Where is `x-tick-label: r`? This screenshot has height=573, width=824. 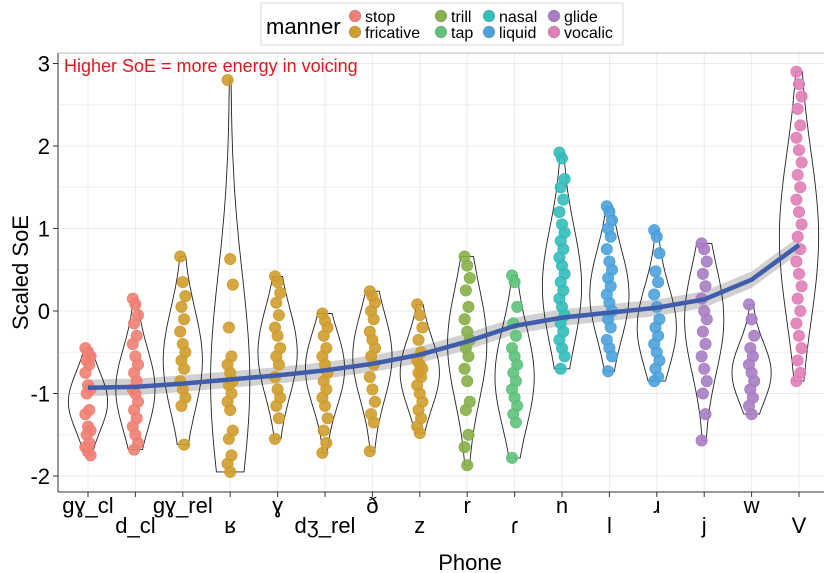 x-tick-label: r is located at coordinates (467, 505).